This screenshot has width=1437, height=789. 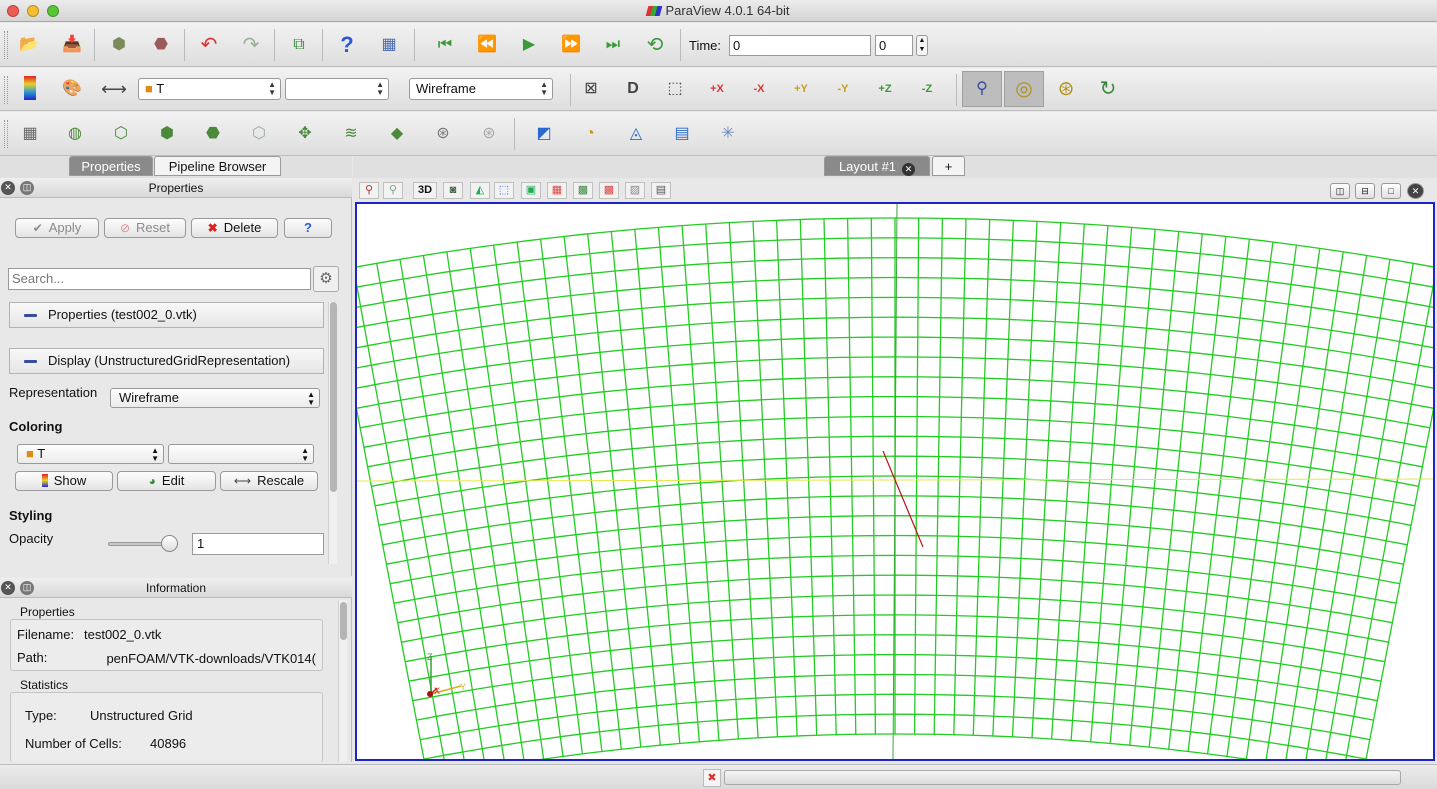 I want to click on calculator-icon: ▦, so click(x=30, y=133).